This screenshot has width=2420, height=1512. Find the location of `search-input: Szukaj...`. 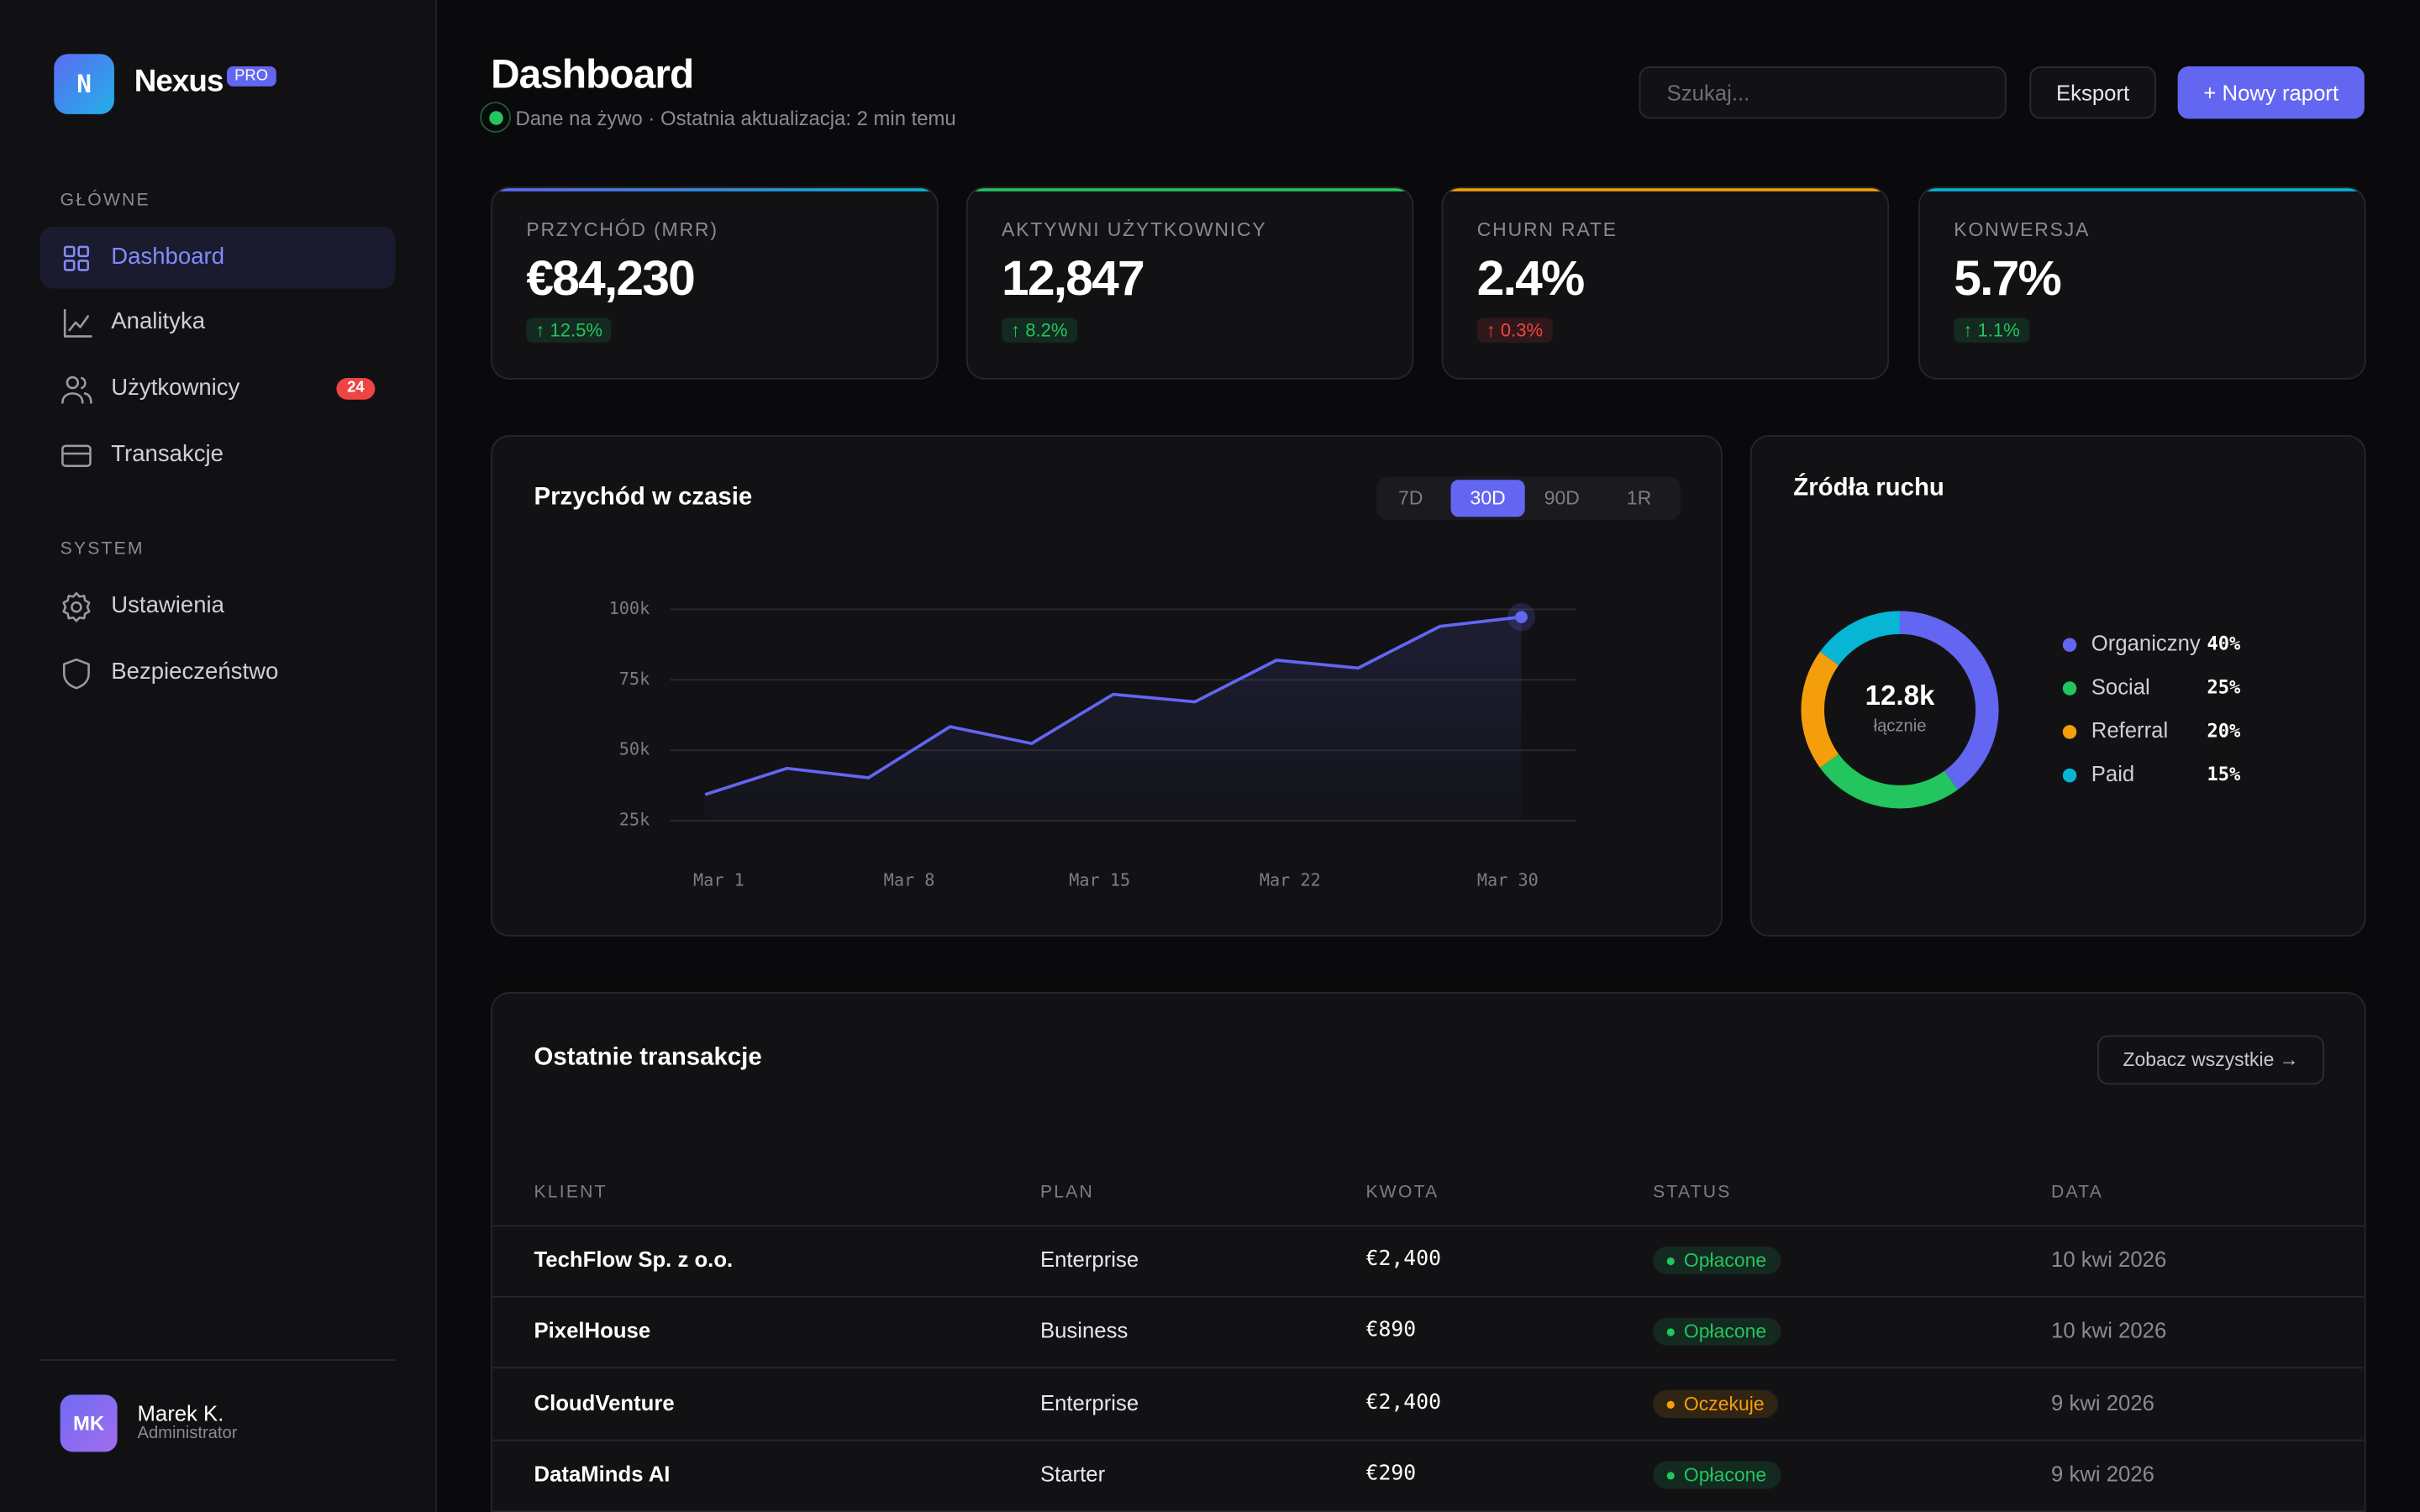

search-input: Szukaj... is located at coordinates (1823, 92).